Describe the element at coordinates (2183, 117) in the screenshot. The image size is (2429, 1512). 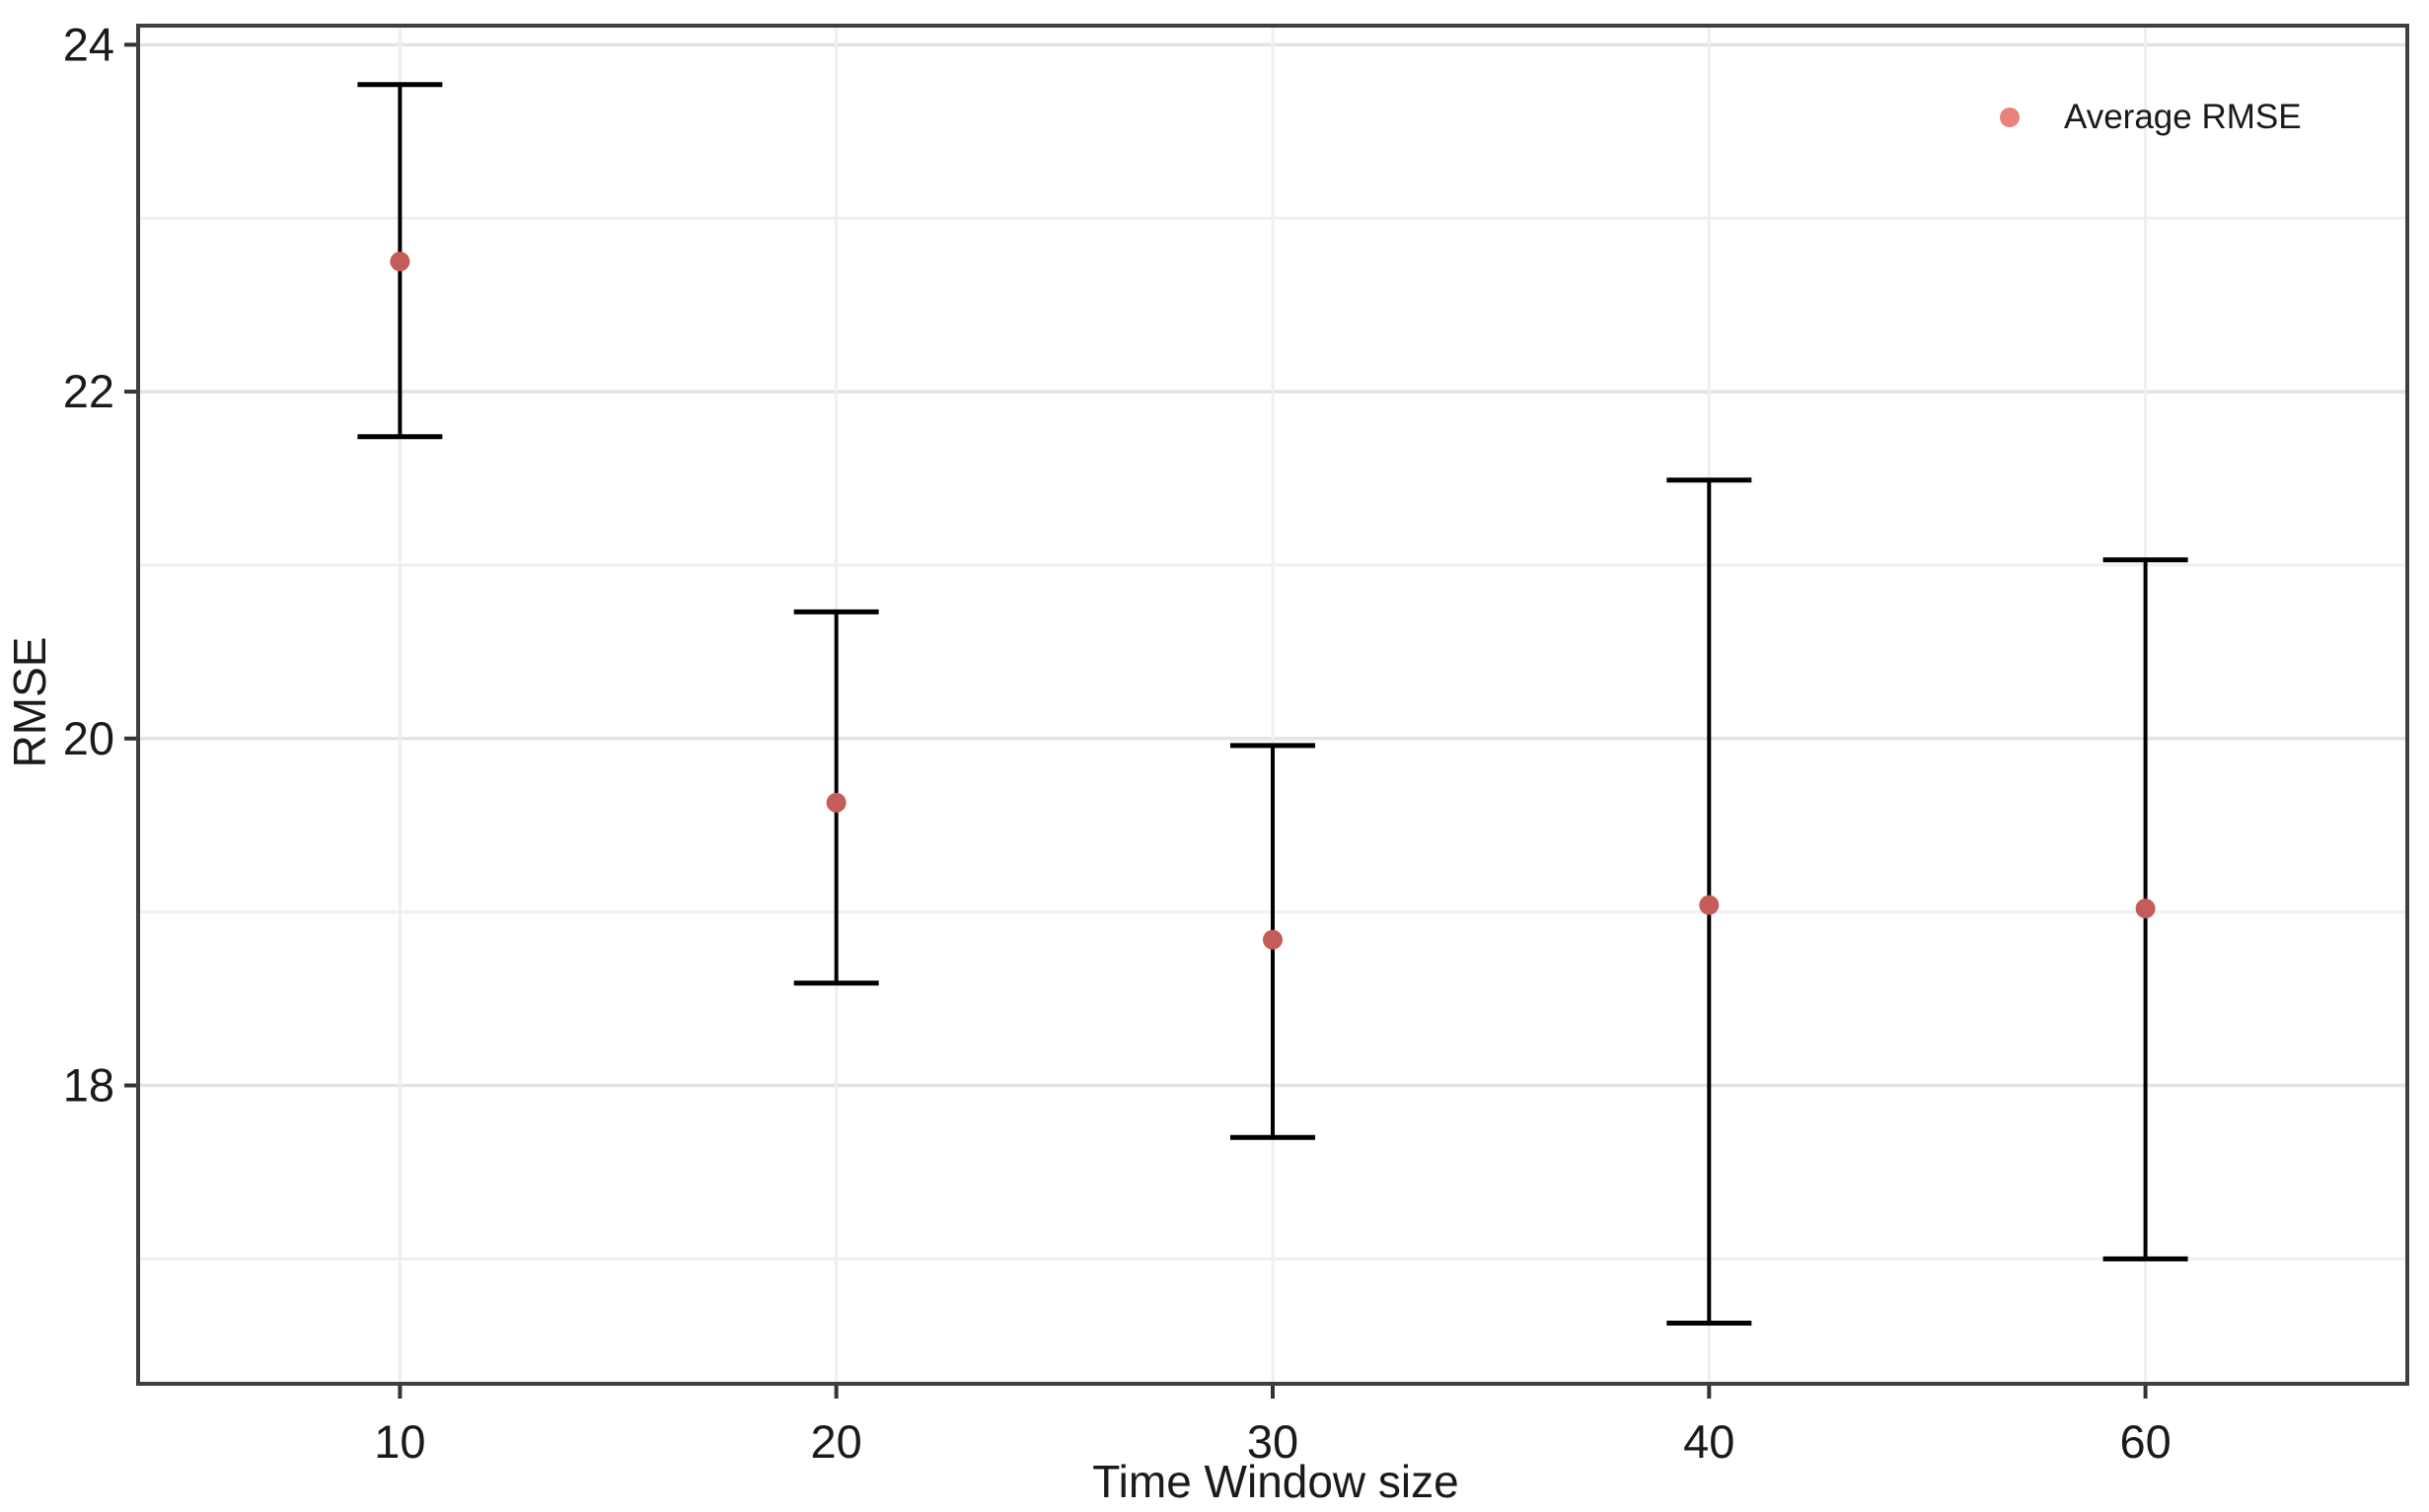
I see `legend-label: Average RMSE` at that location.